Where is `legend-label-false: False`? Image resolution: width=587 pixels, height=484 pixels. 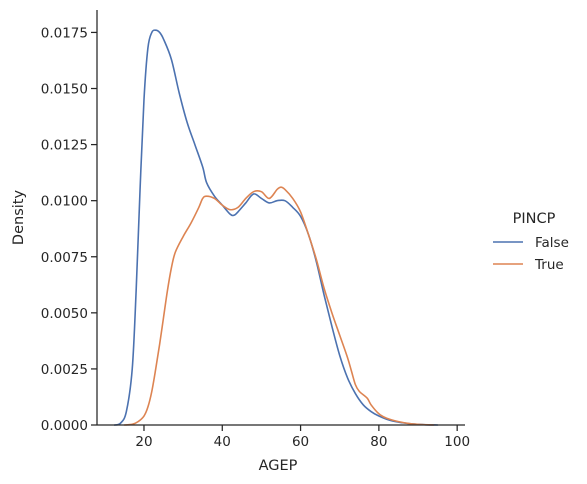
legend-label-false: False is located at coordinates (552, 243).